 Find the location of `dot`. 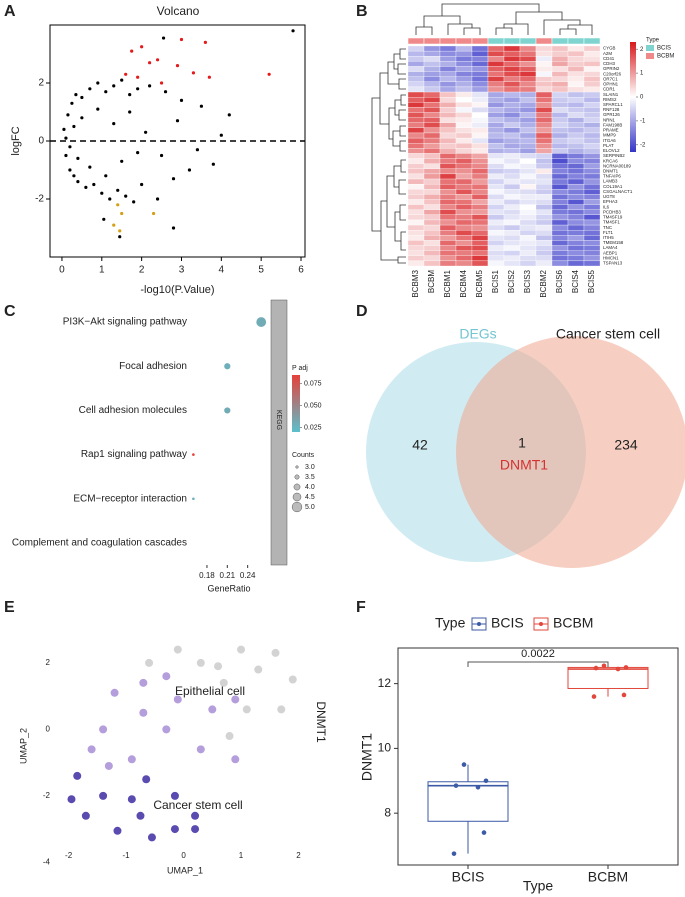

dot is located at coordinates (193, 499).